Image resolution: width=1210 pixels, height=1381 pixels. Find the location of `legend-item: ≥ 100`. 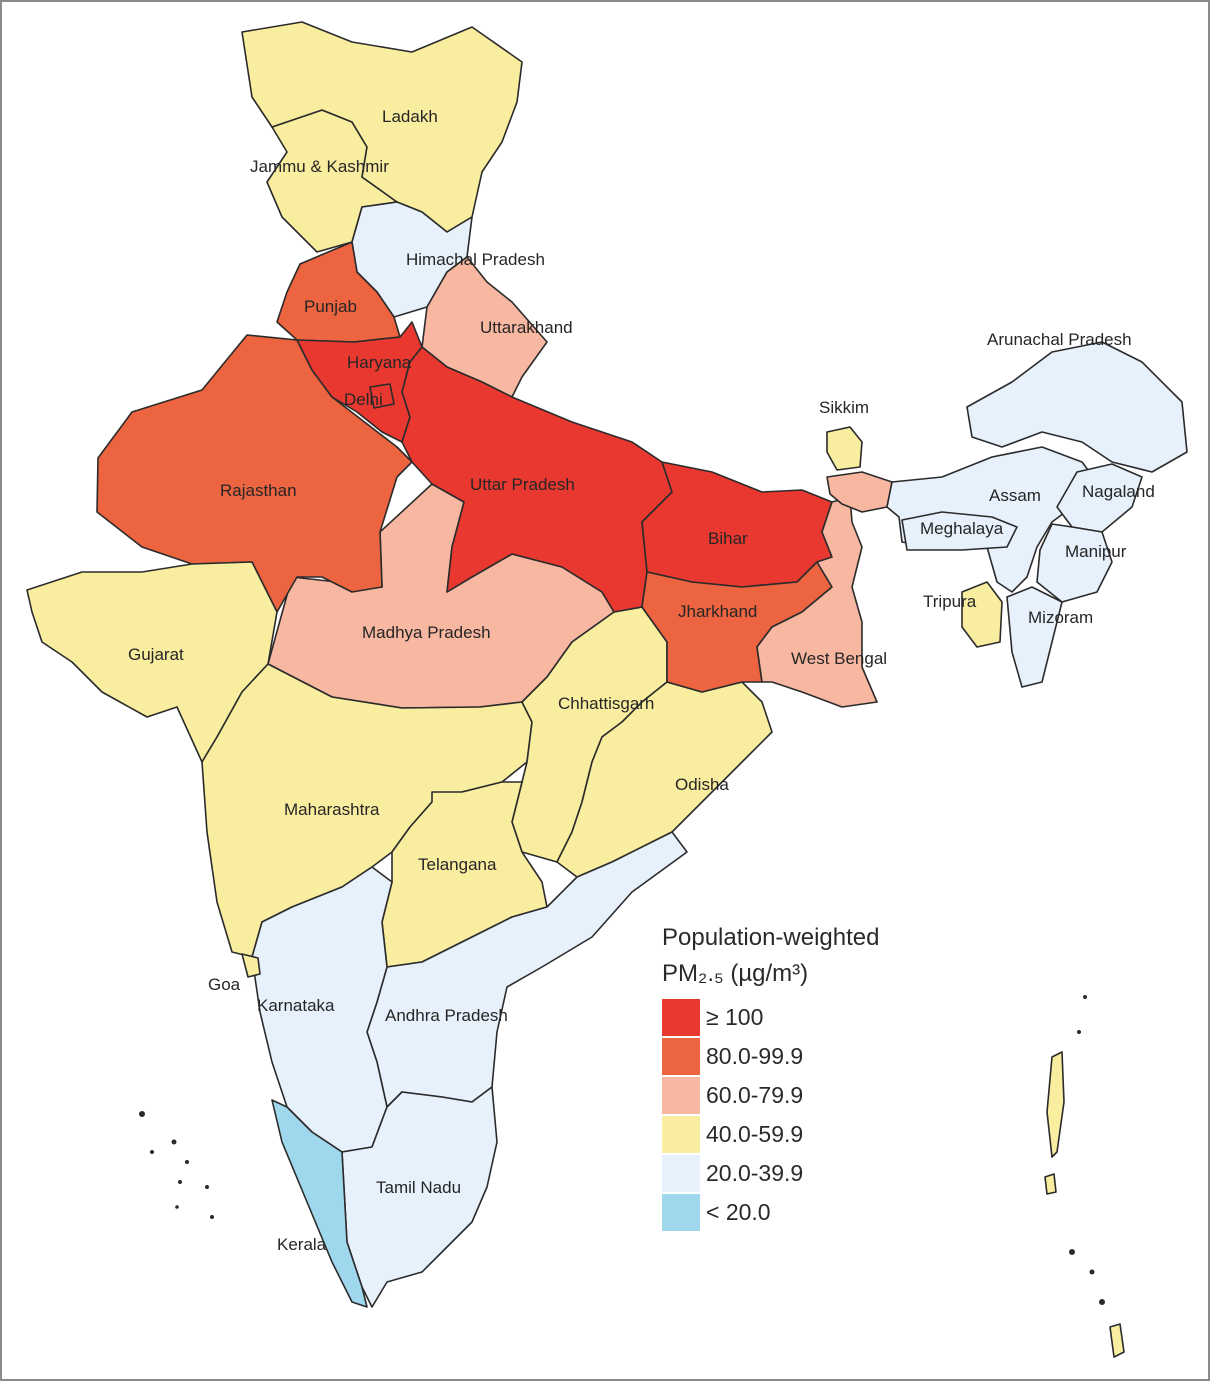

legend-item: ≥ 100 is located at coordinates (812, 1017).